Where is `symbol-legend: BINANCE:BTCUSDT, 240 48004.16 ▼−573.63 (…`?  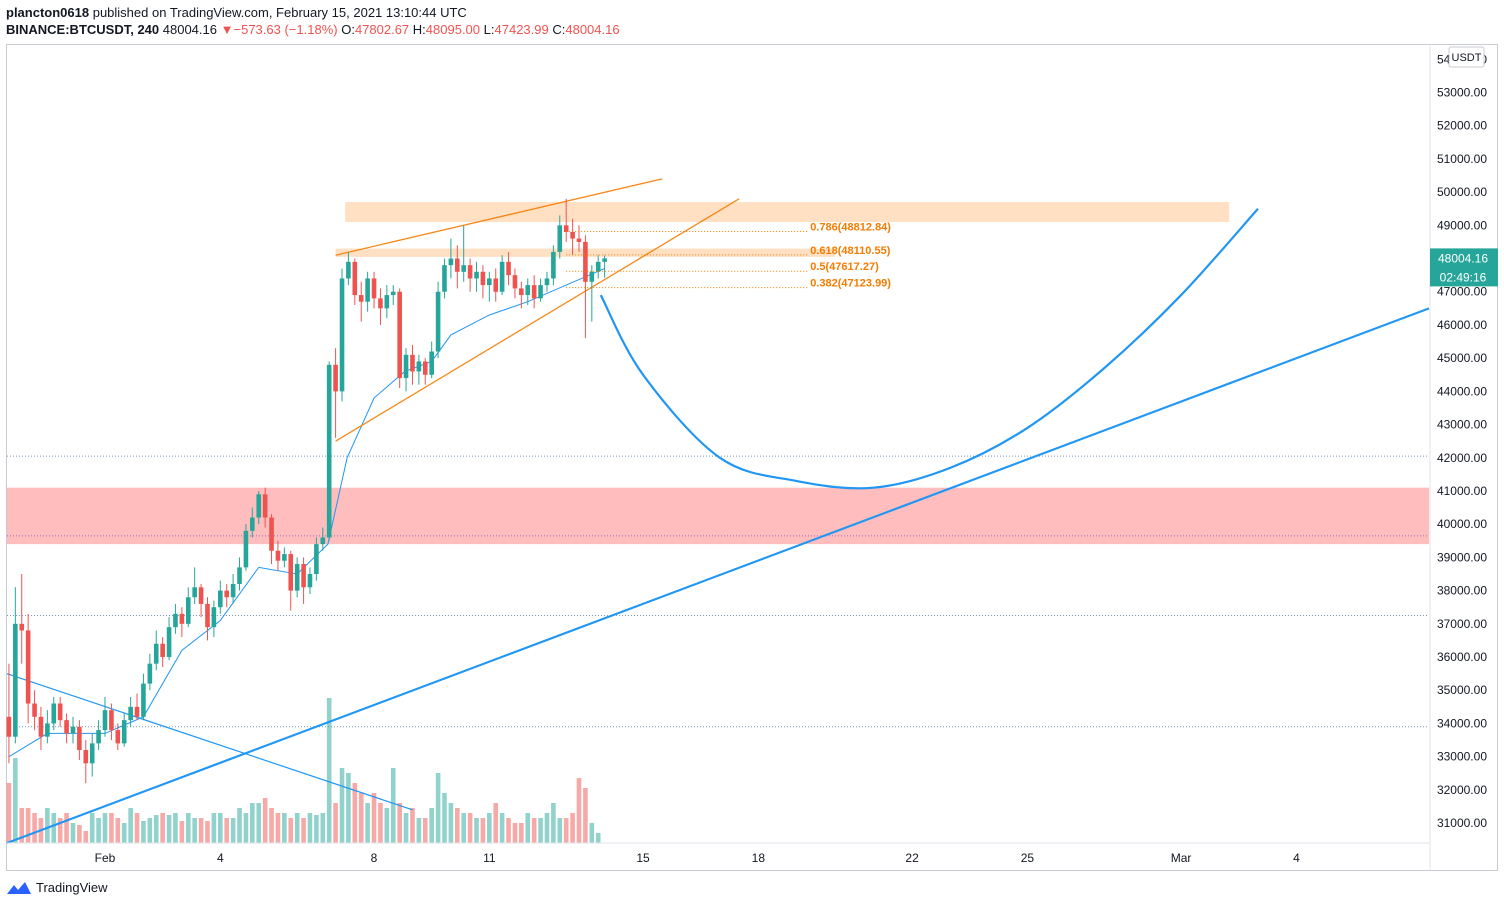
symbol-legend: BINANCE:BTCUSDT, 240 48004.16 ▼−573.63 (… is located at coordinates (313, 29).